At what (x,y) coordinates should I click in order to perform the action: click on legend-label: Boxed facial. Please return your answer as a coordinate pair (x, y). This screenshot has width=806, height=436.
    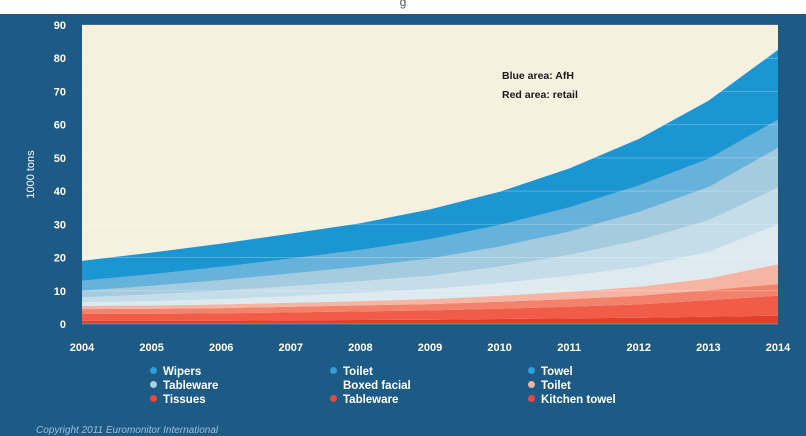
    Looking at the image, I should click on (377, 386).